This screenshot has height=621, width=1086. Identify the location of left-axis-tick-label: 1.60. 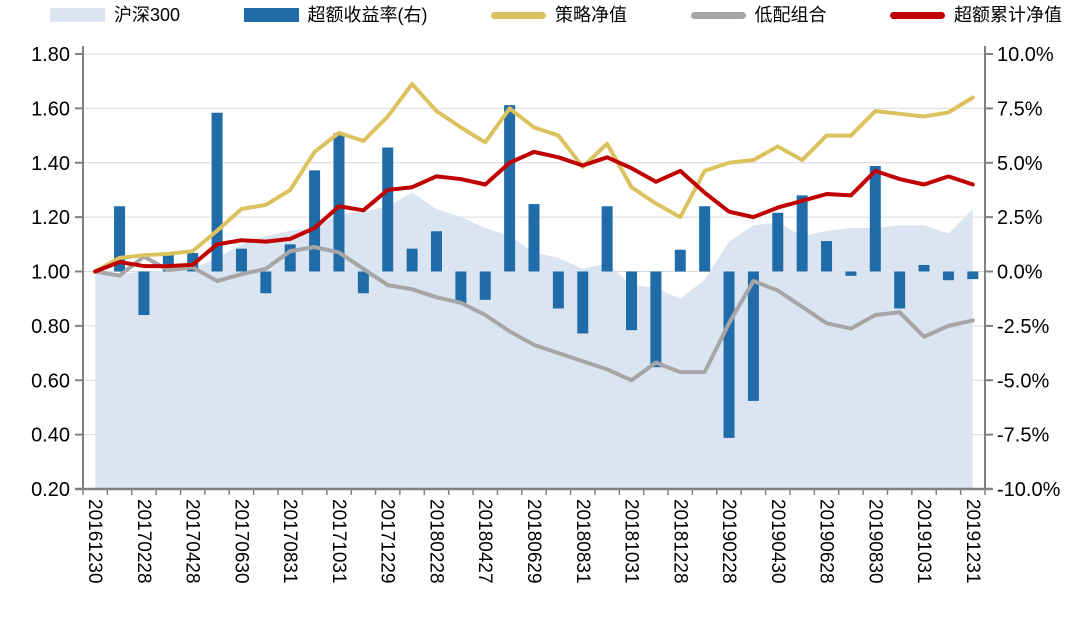
(50, 109).